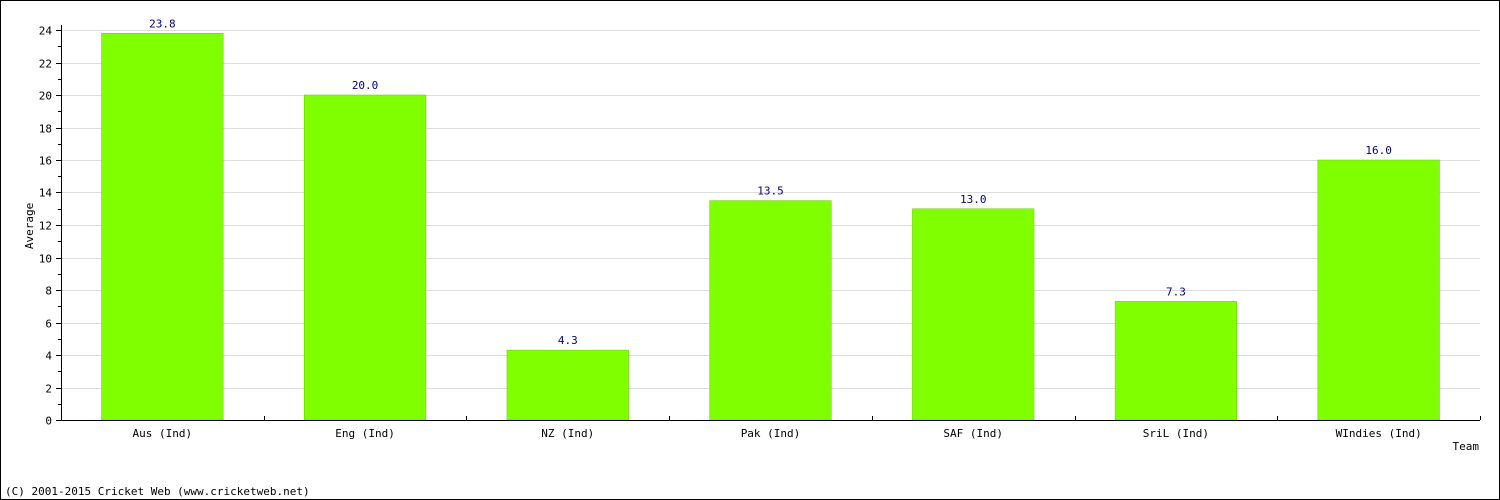  Describe the element at coordinates (48, 291) in the screenshot. I see `y-tick-label: 8` at that location.